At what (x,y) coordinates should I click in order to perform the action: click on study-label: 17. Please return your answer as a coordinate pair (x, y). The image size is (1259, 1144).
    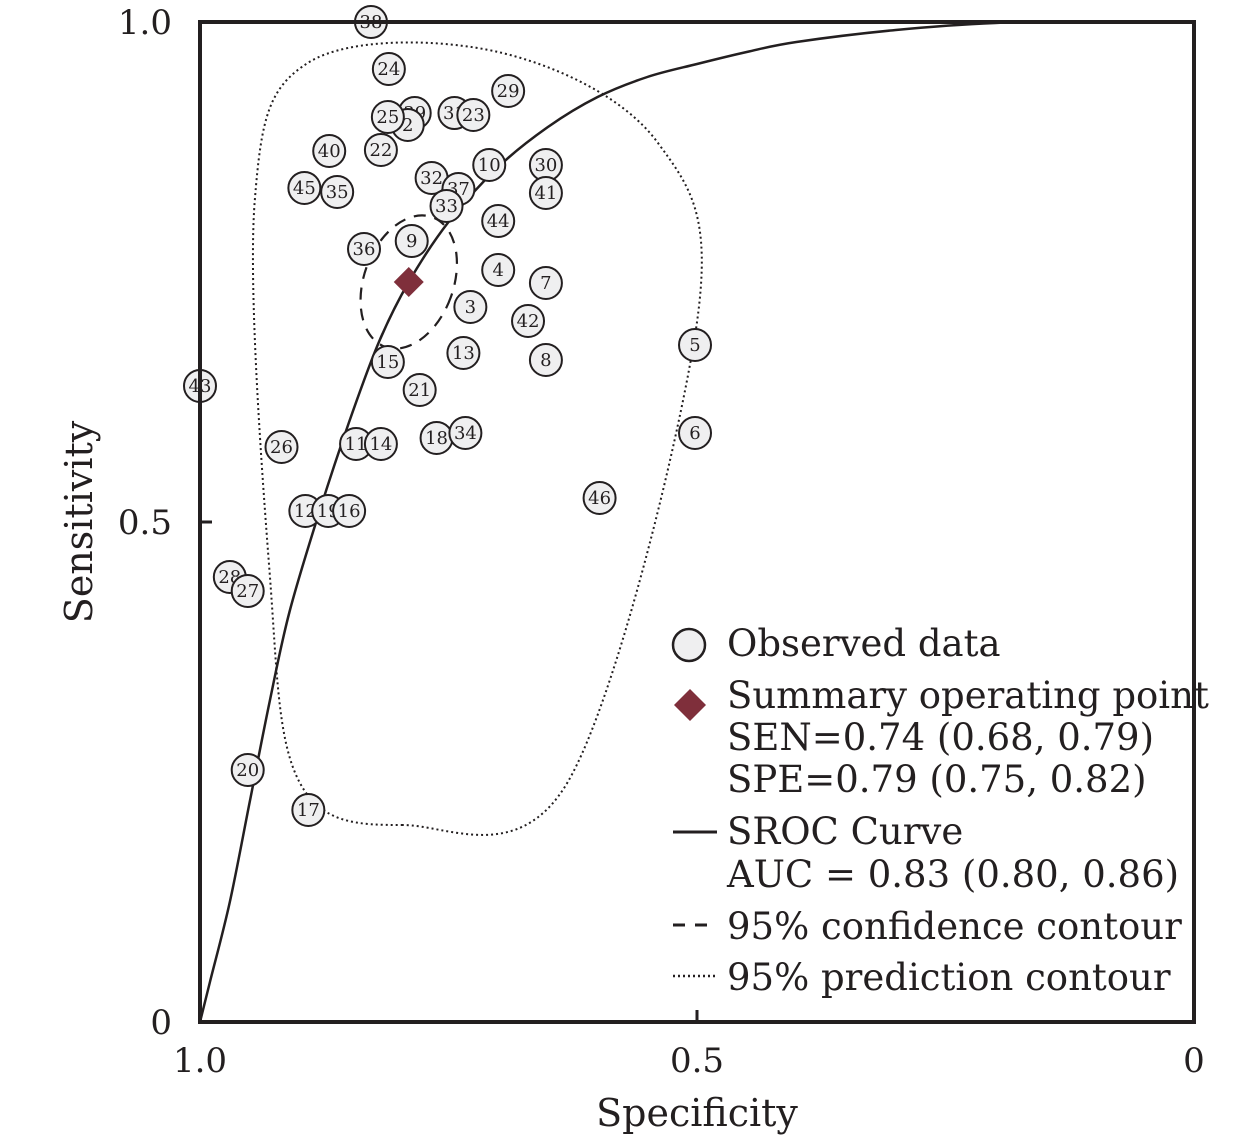
    Looking at the image, I should click on (308, 810).